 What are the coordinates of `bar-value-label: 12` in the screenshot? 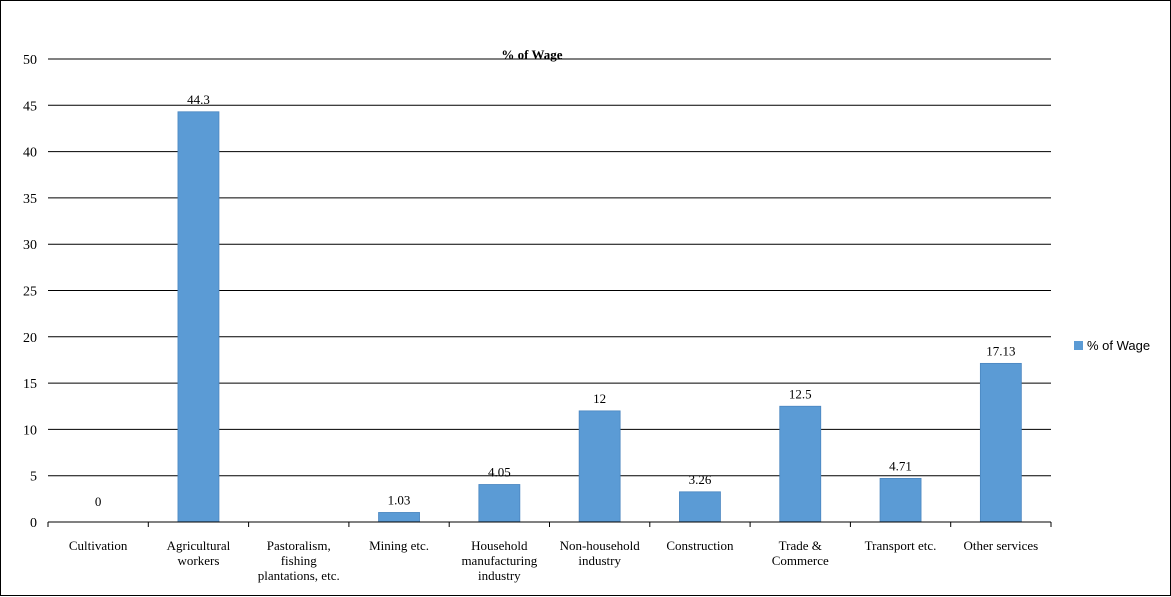 It's located at (599, 398).